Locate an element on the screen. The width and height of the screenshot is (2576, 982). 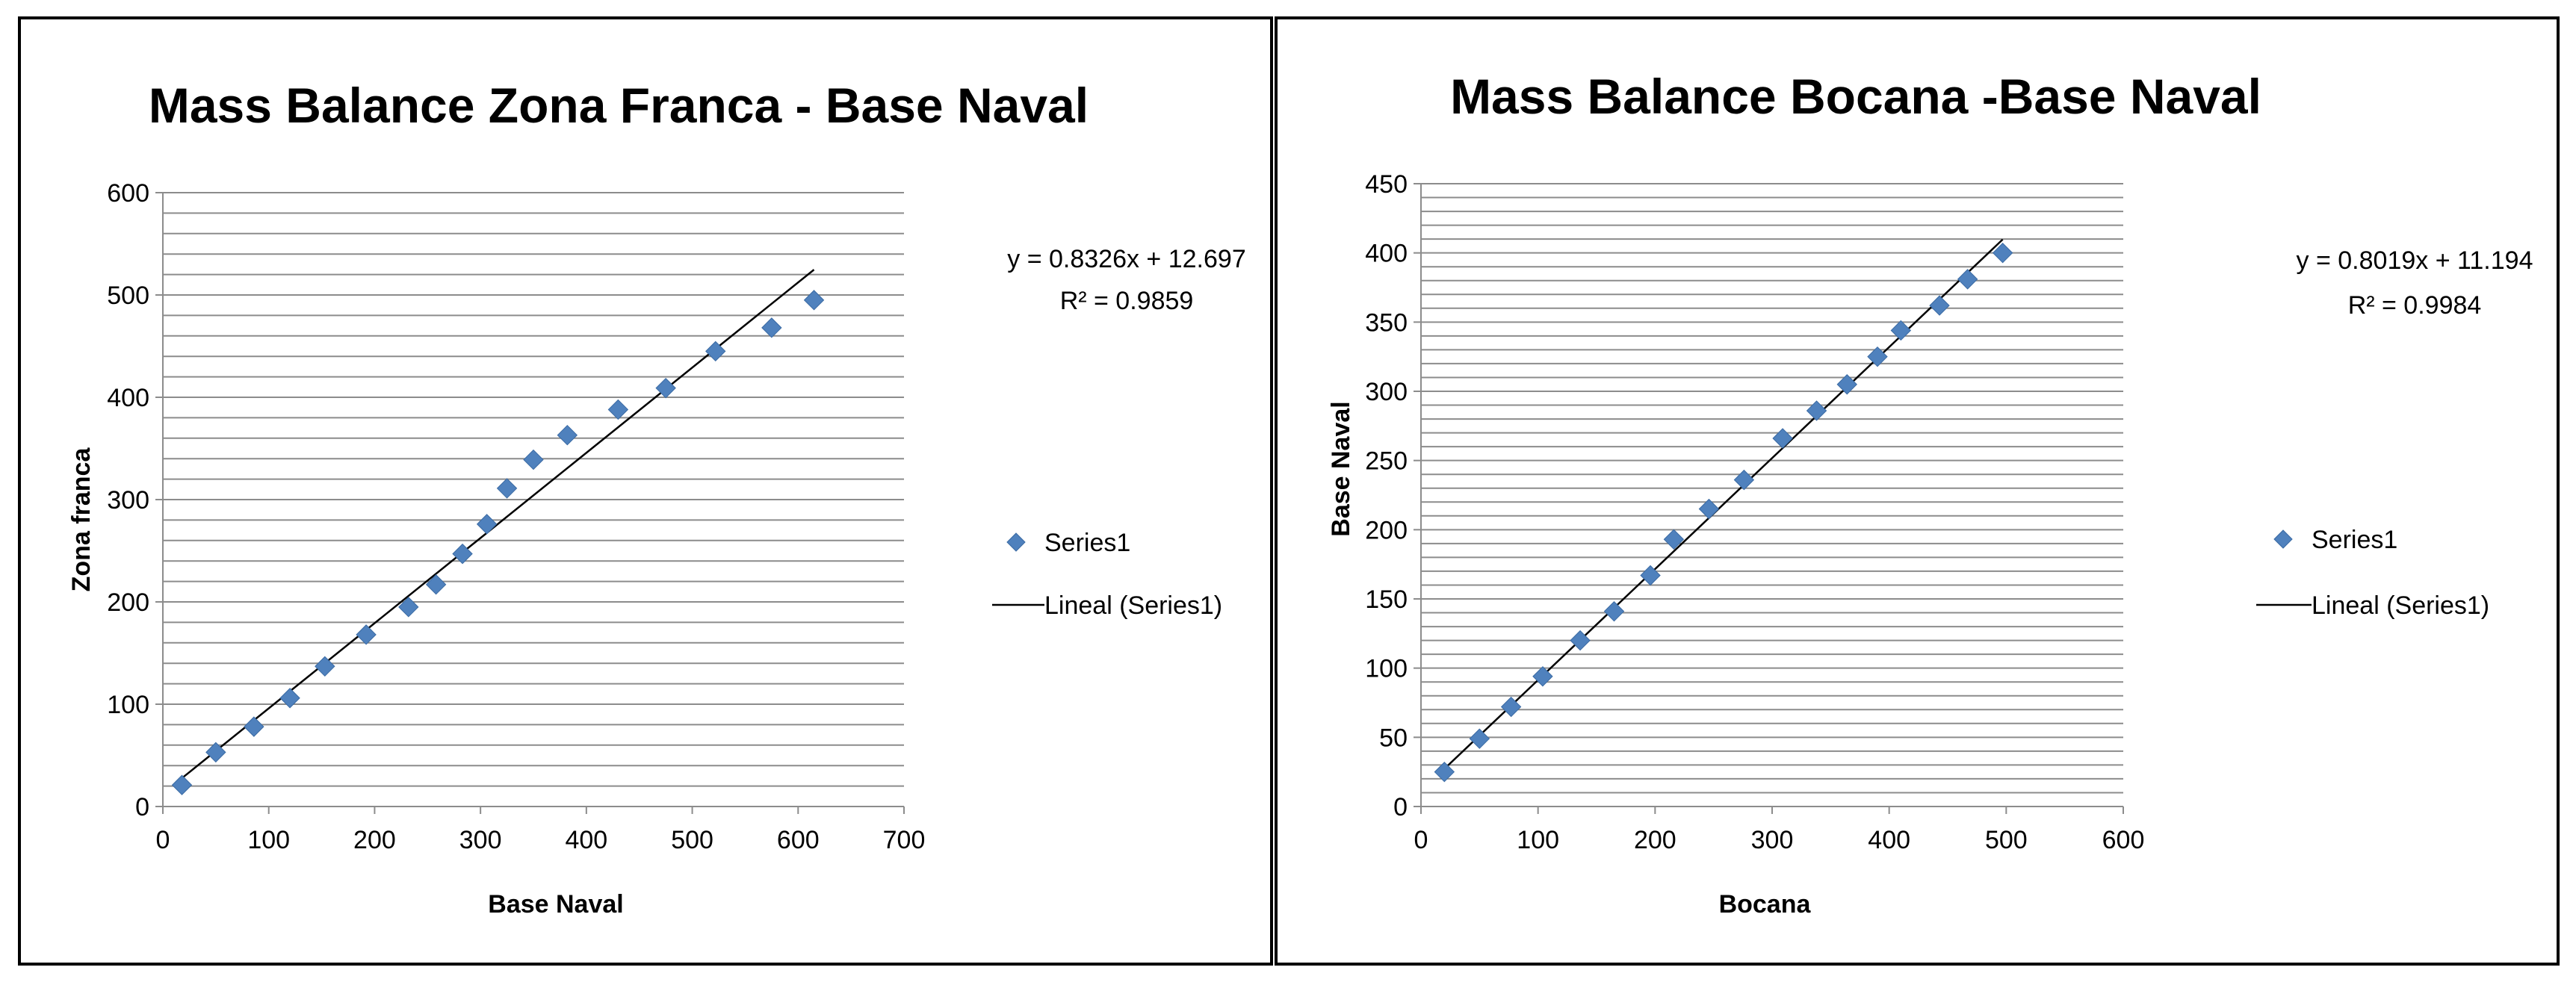
trendline-equation: y = 0.8326x + 12.697 is located at coordinates (1126, 259).